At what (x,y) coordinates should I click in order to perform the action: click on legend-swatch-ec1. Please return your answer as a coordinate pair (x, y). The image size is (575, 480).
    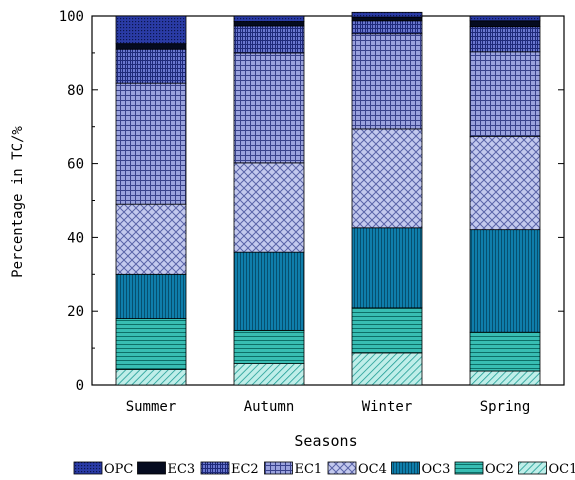
    Looking at the image, I should click on (278, 468).